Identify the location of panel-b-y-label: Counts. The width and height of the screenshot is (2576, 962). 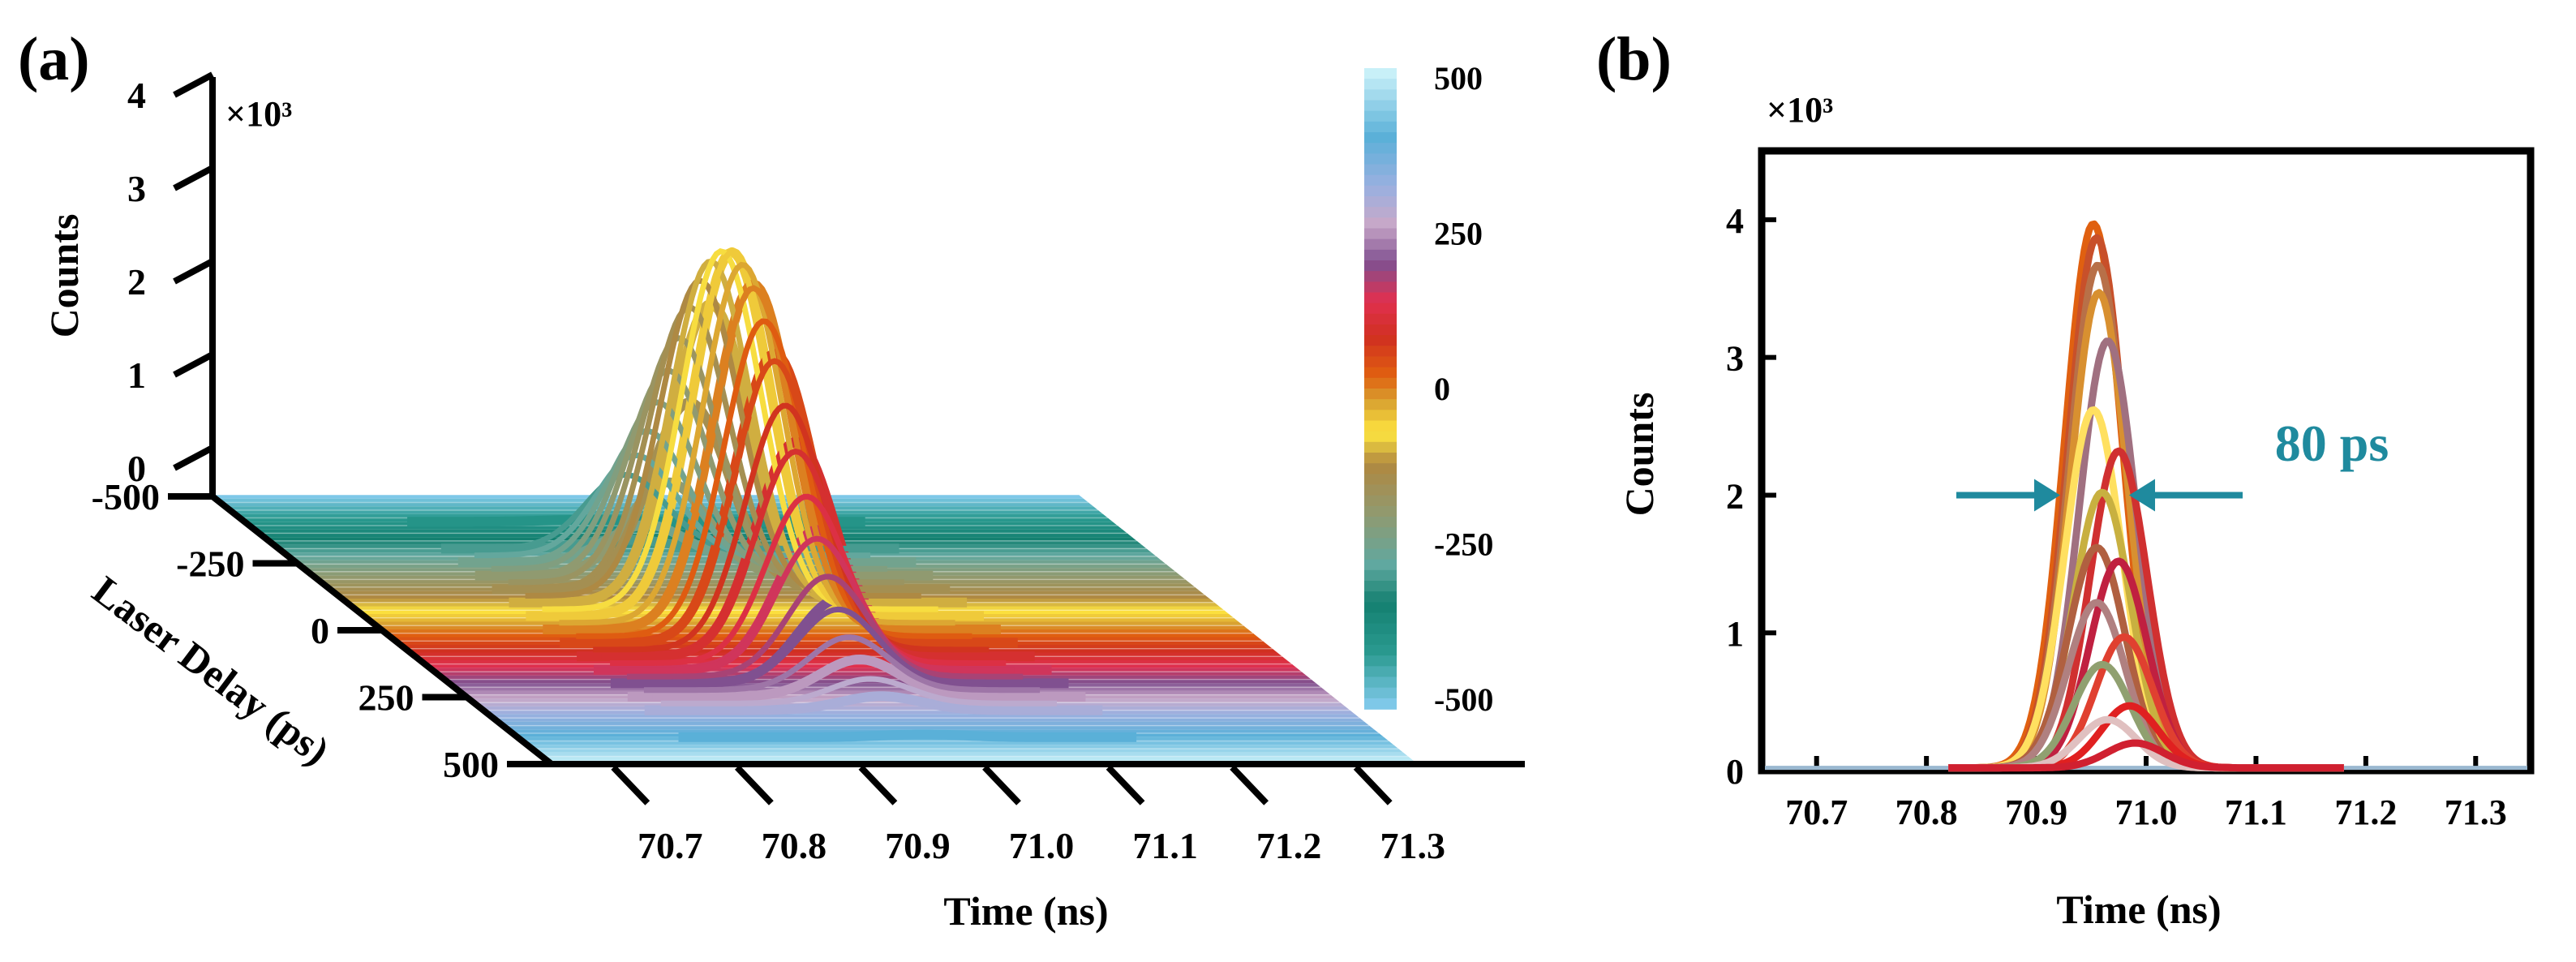
(1639, 455).